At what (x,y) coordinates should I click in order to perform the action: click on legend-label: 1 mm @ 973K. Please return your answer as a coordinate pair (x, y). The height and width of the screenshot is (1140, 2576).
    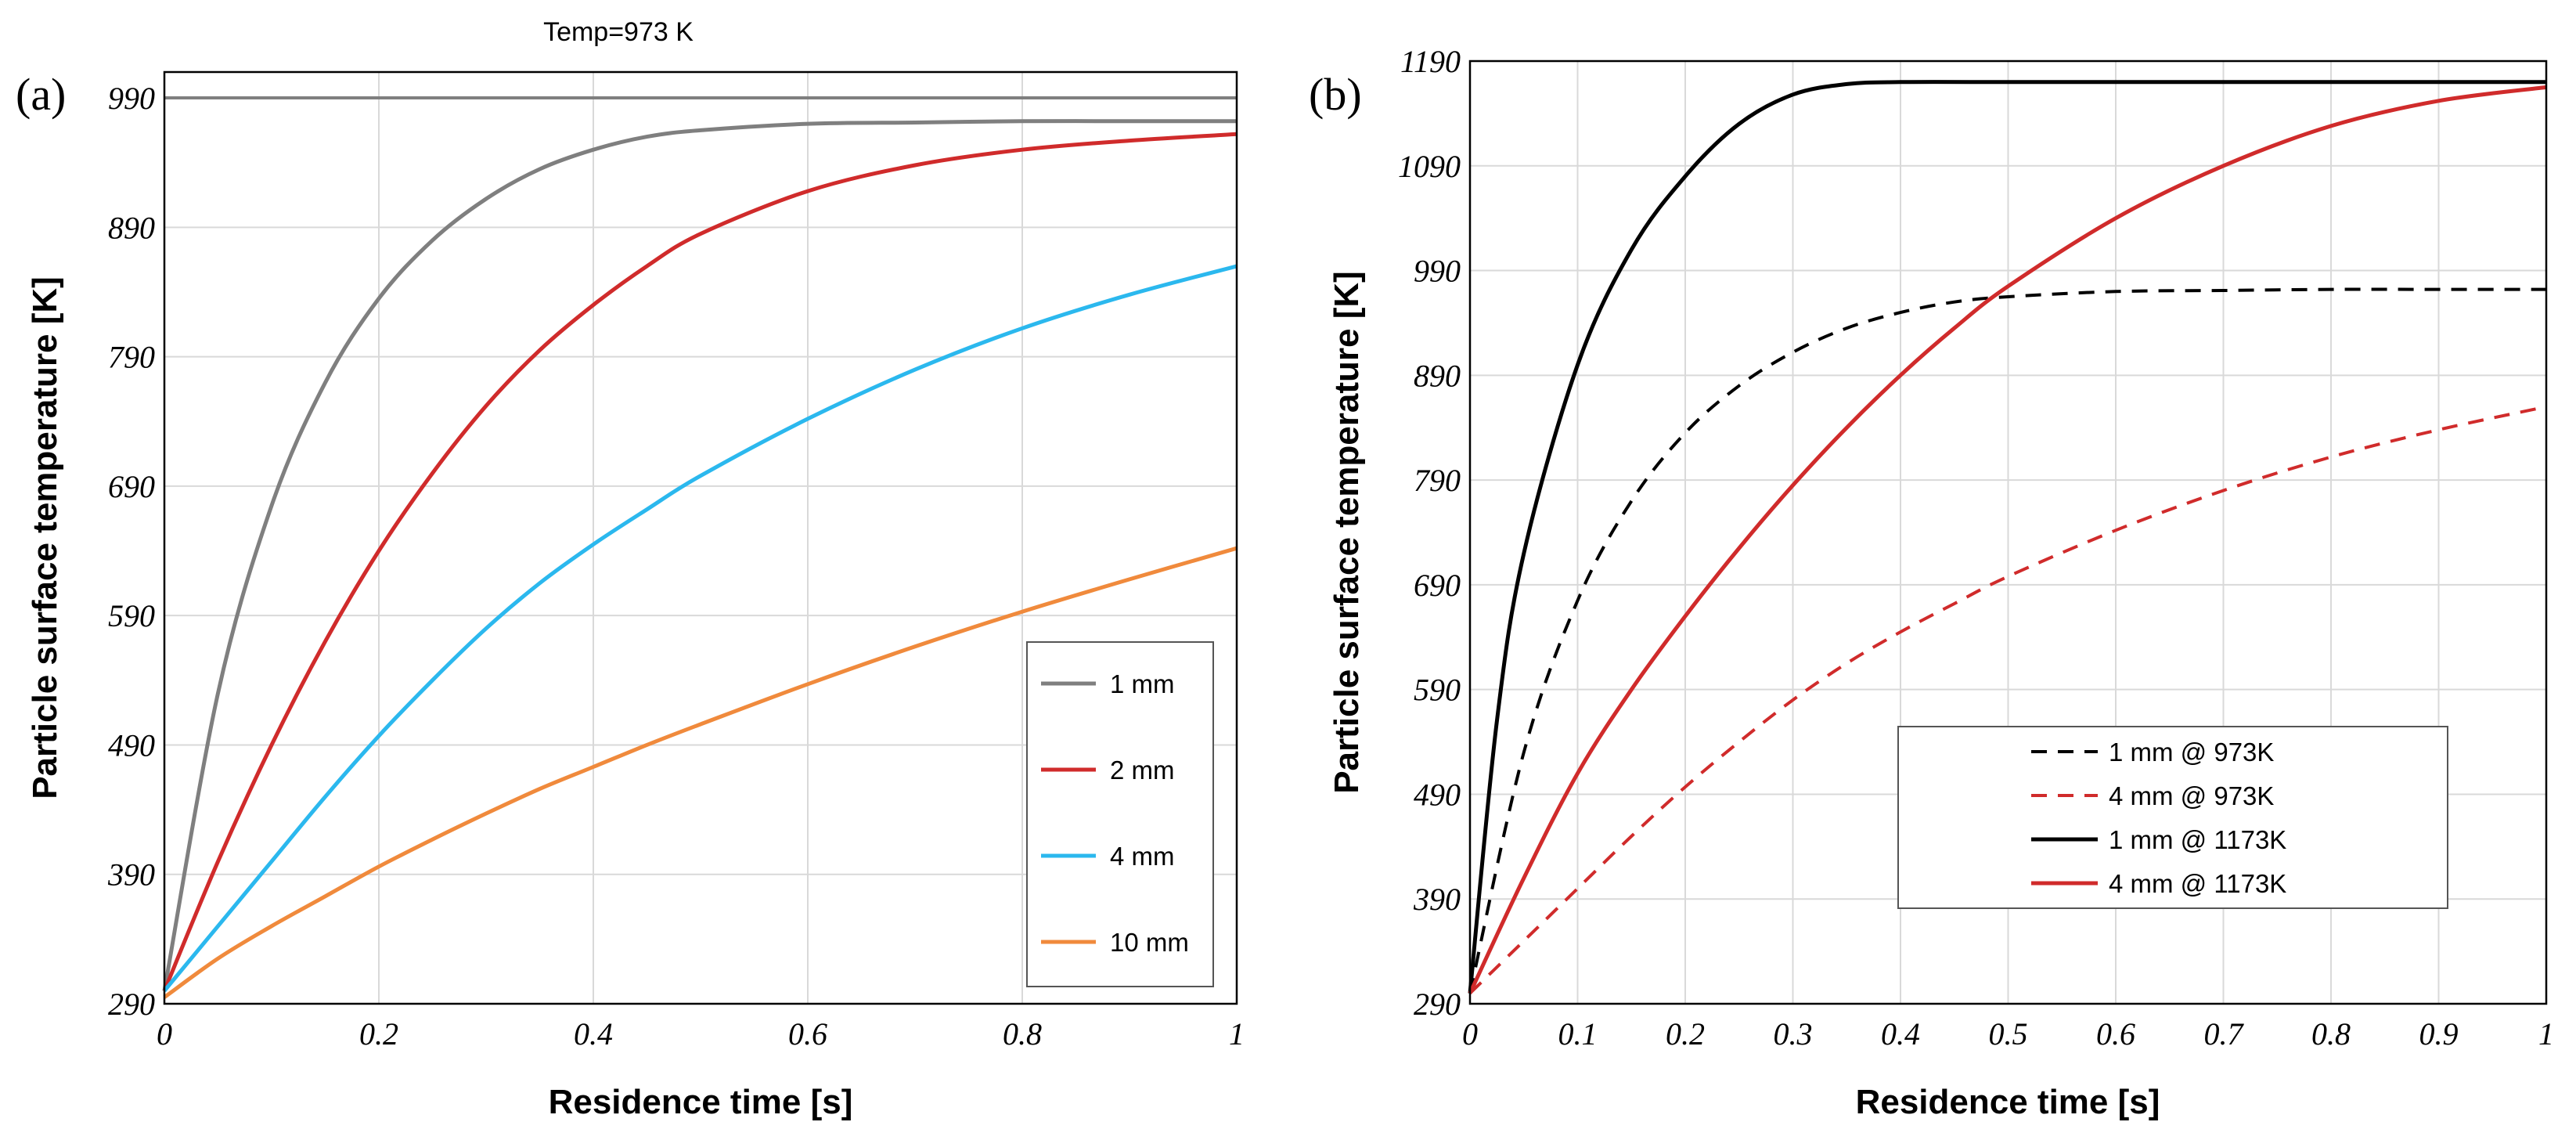
    Looking at the image, I should click on (2191, 752).